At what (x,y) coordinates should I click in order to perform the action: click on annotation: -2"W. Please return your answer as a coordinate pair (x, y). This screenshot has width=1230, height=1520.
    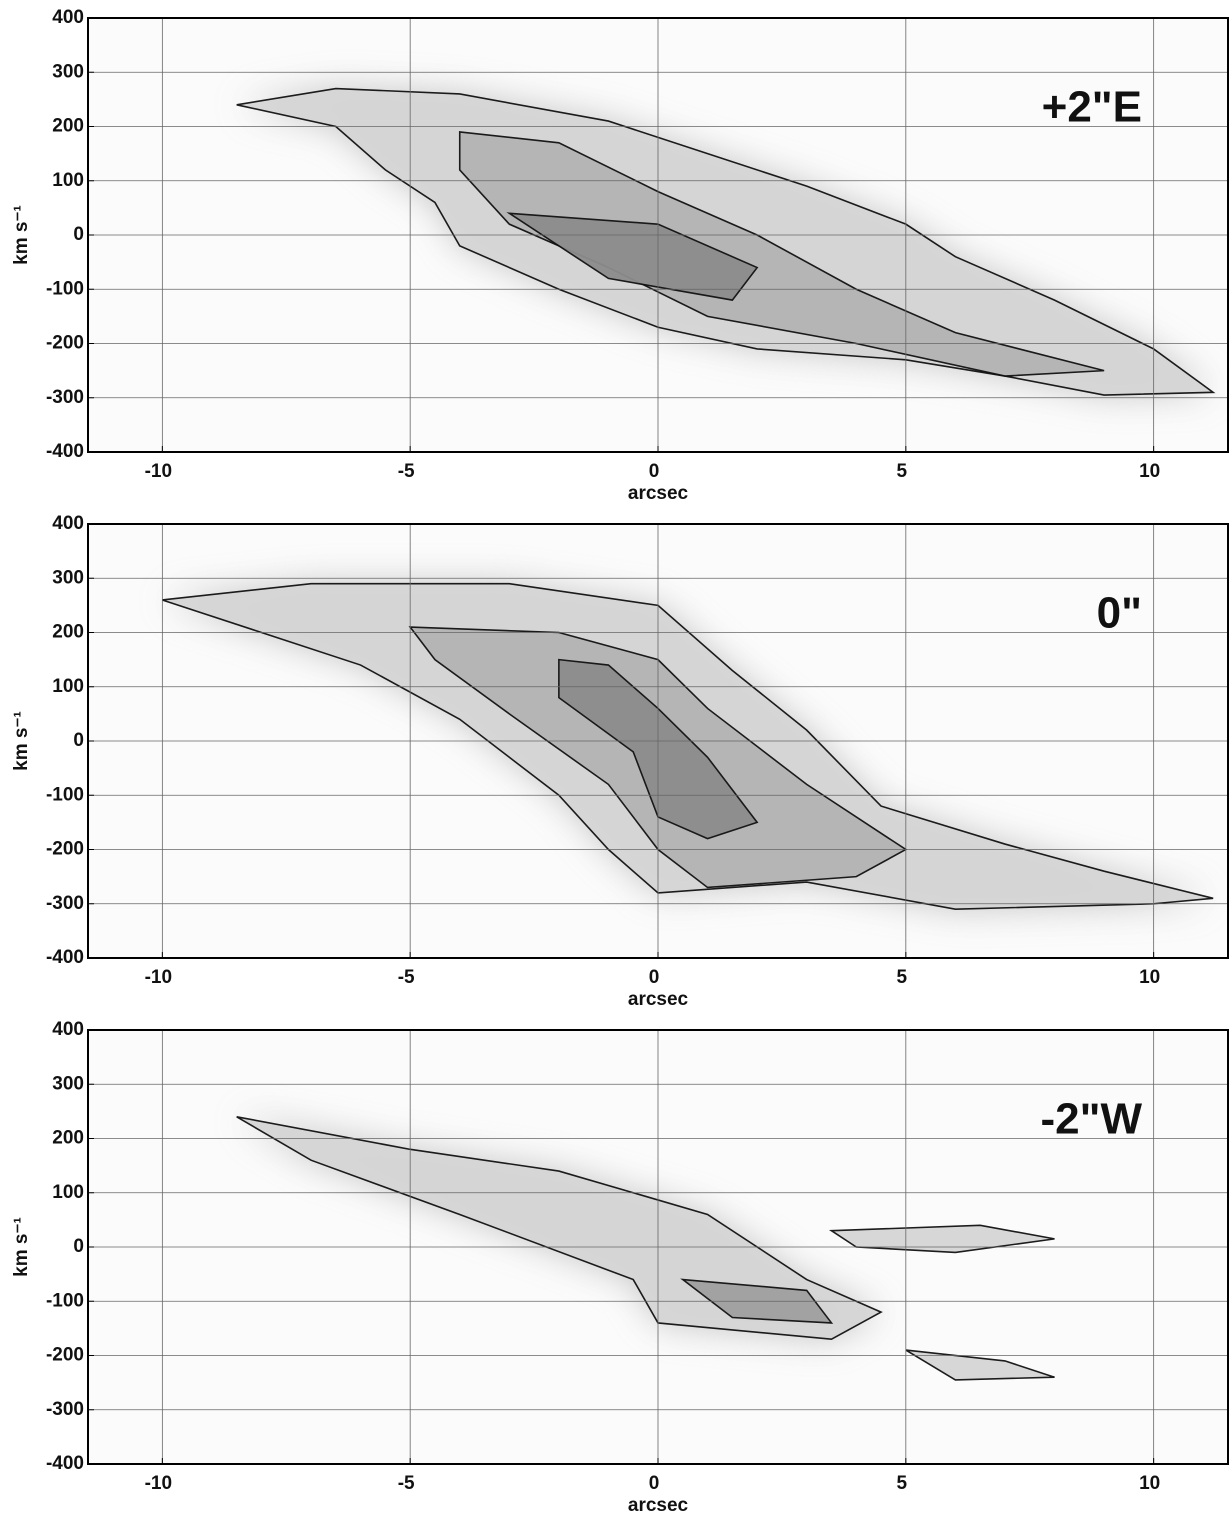
    Looking at the image, I should click on (1091, 1119).